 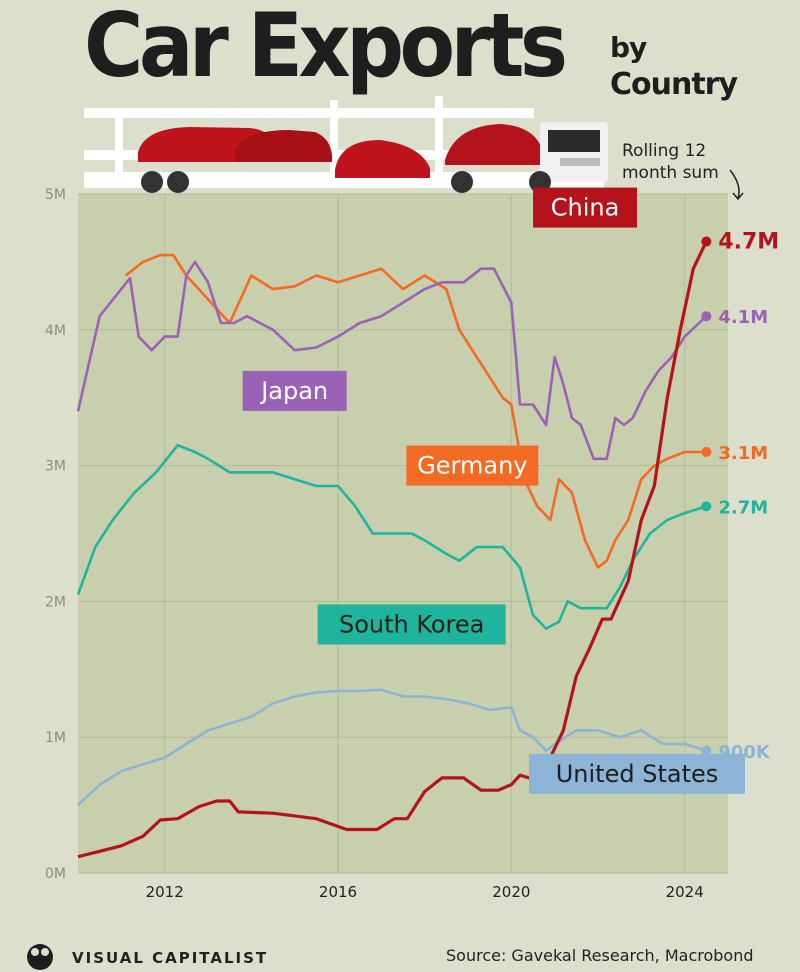 I want to click on x-tick-label: 2020, so click(x=511, y=892).